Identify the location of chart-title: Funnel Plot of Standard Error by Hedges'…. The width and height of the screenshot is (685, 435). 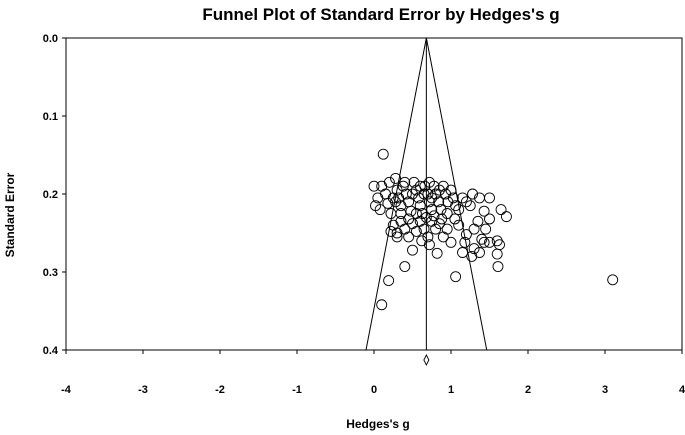
(380, 14).